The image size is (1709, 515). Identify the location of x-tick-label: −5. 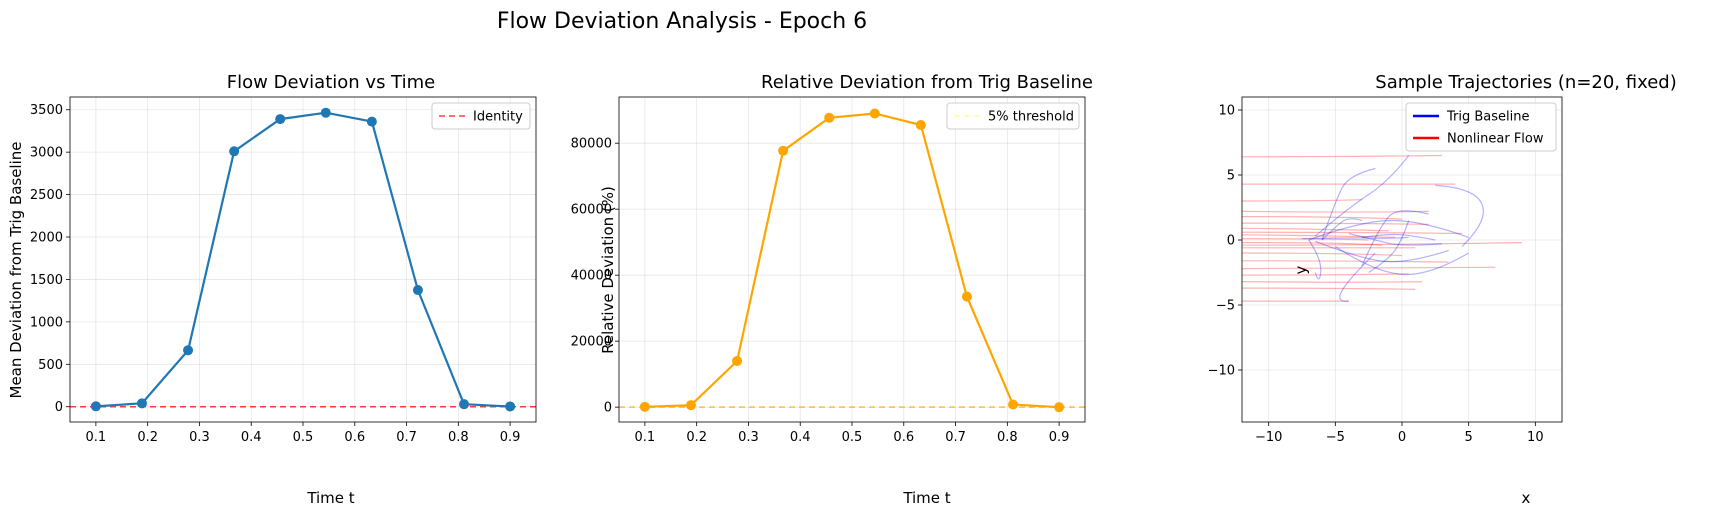
(1335, 437).